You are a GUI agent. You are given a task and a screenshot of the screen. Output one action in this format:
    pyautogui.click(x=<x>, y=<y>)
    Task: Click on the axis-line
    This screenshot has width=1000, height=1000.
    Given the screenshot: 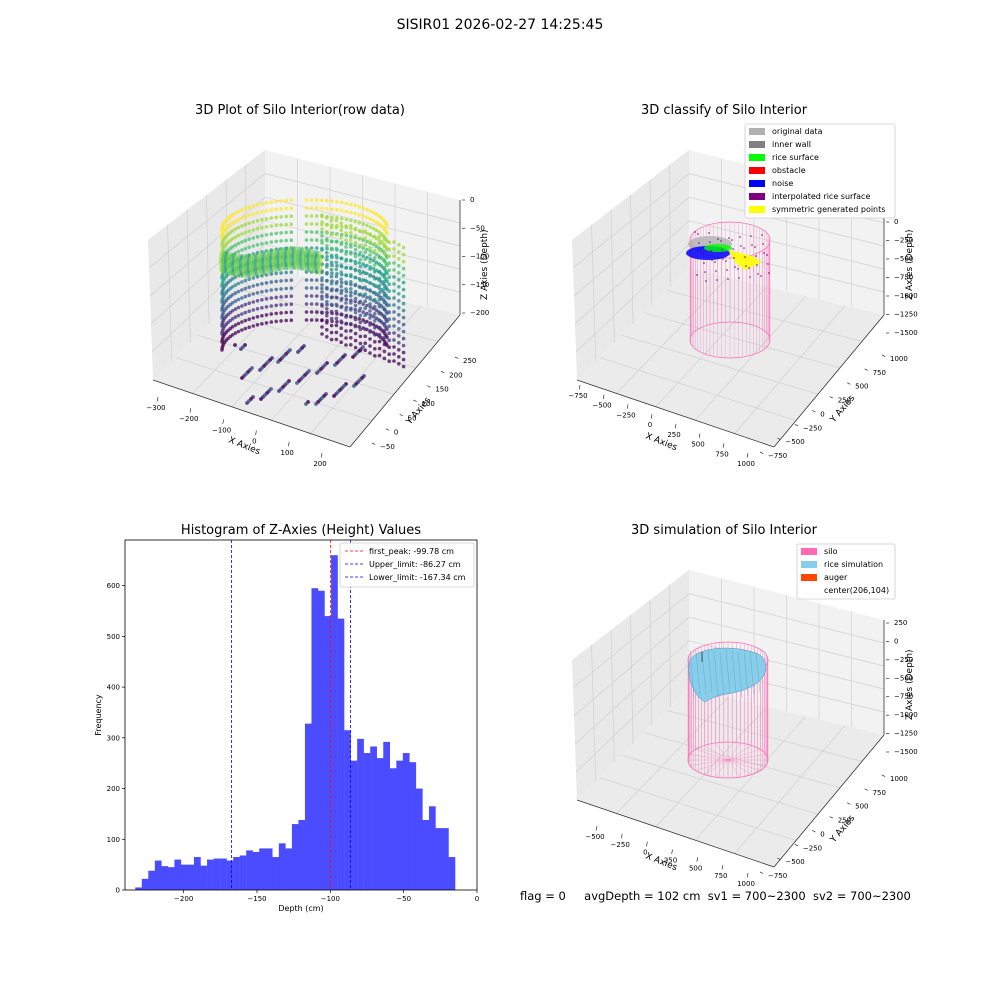 What is the action you would take?
    pyautogui.click(x=405, y=381)
    